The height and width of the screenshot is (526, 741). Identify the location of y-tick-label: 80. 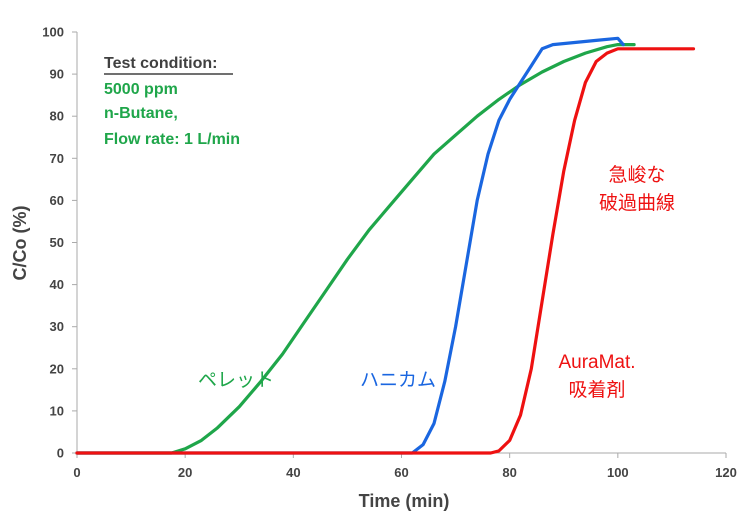
(57, 116).